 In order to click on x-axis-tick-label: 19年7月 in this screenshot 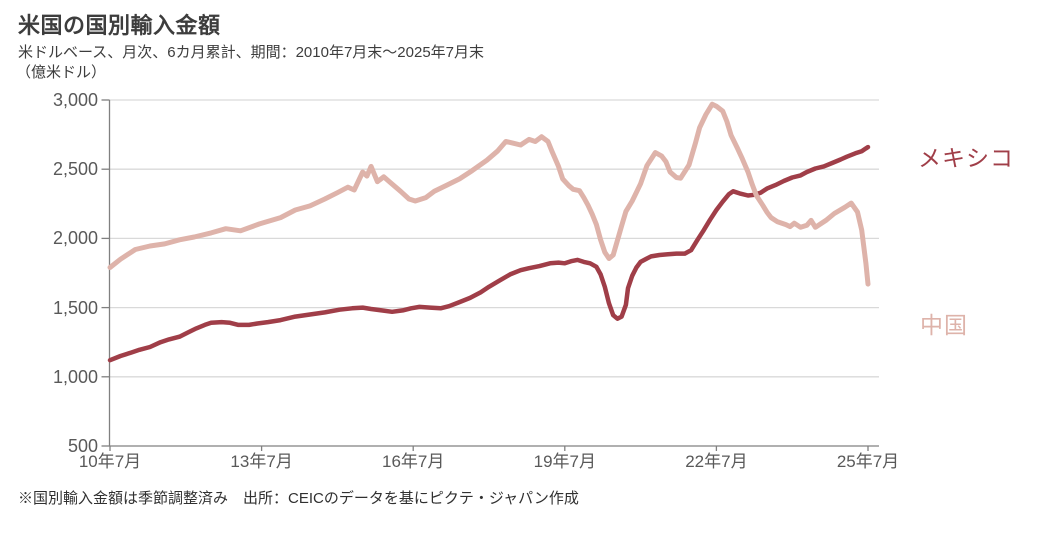, I will do `click(564, 461)`.